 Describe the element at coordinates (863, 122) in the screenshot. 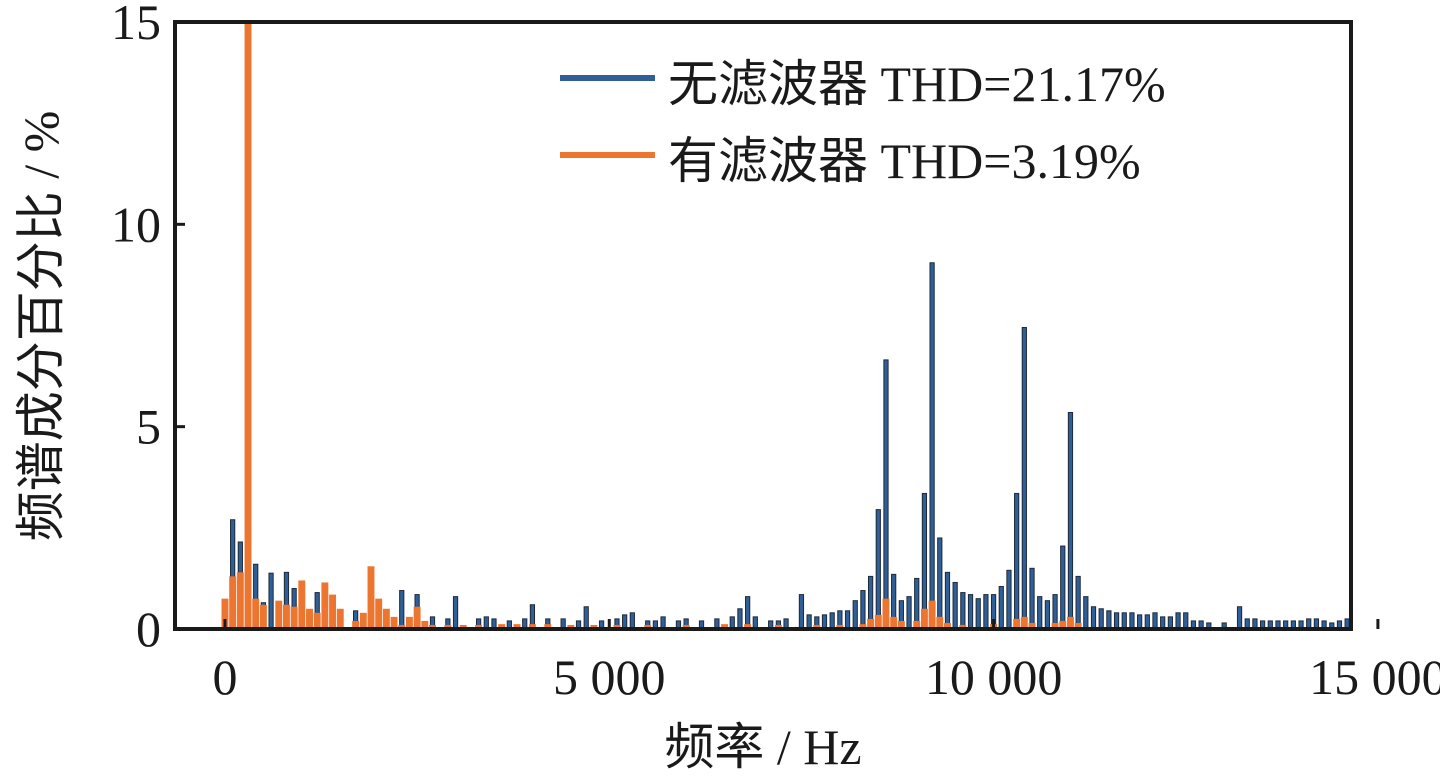

I see `legend: 无滤波器 THD=21.17% 有滤波器 THD=3.19%` at that location.